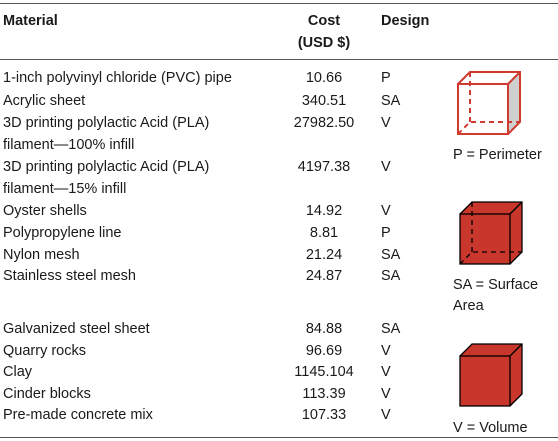 This screenshot has width=558, height=441. I want to click on cell-material-5: Oyster shells, so click(45, 211).